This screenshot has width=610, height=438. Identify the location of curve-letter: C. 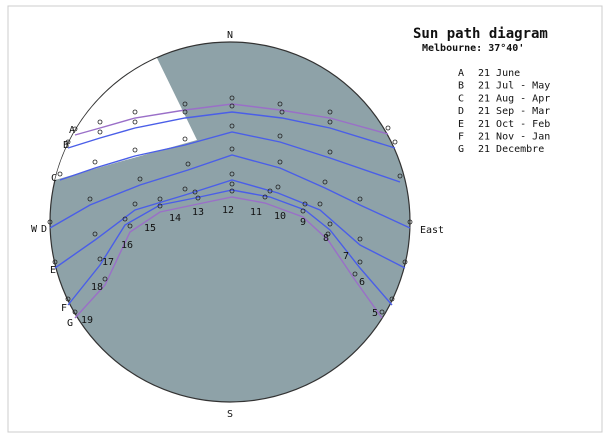
(54, 178).